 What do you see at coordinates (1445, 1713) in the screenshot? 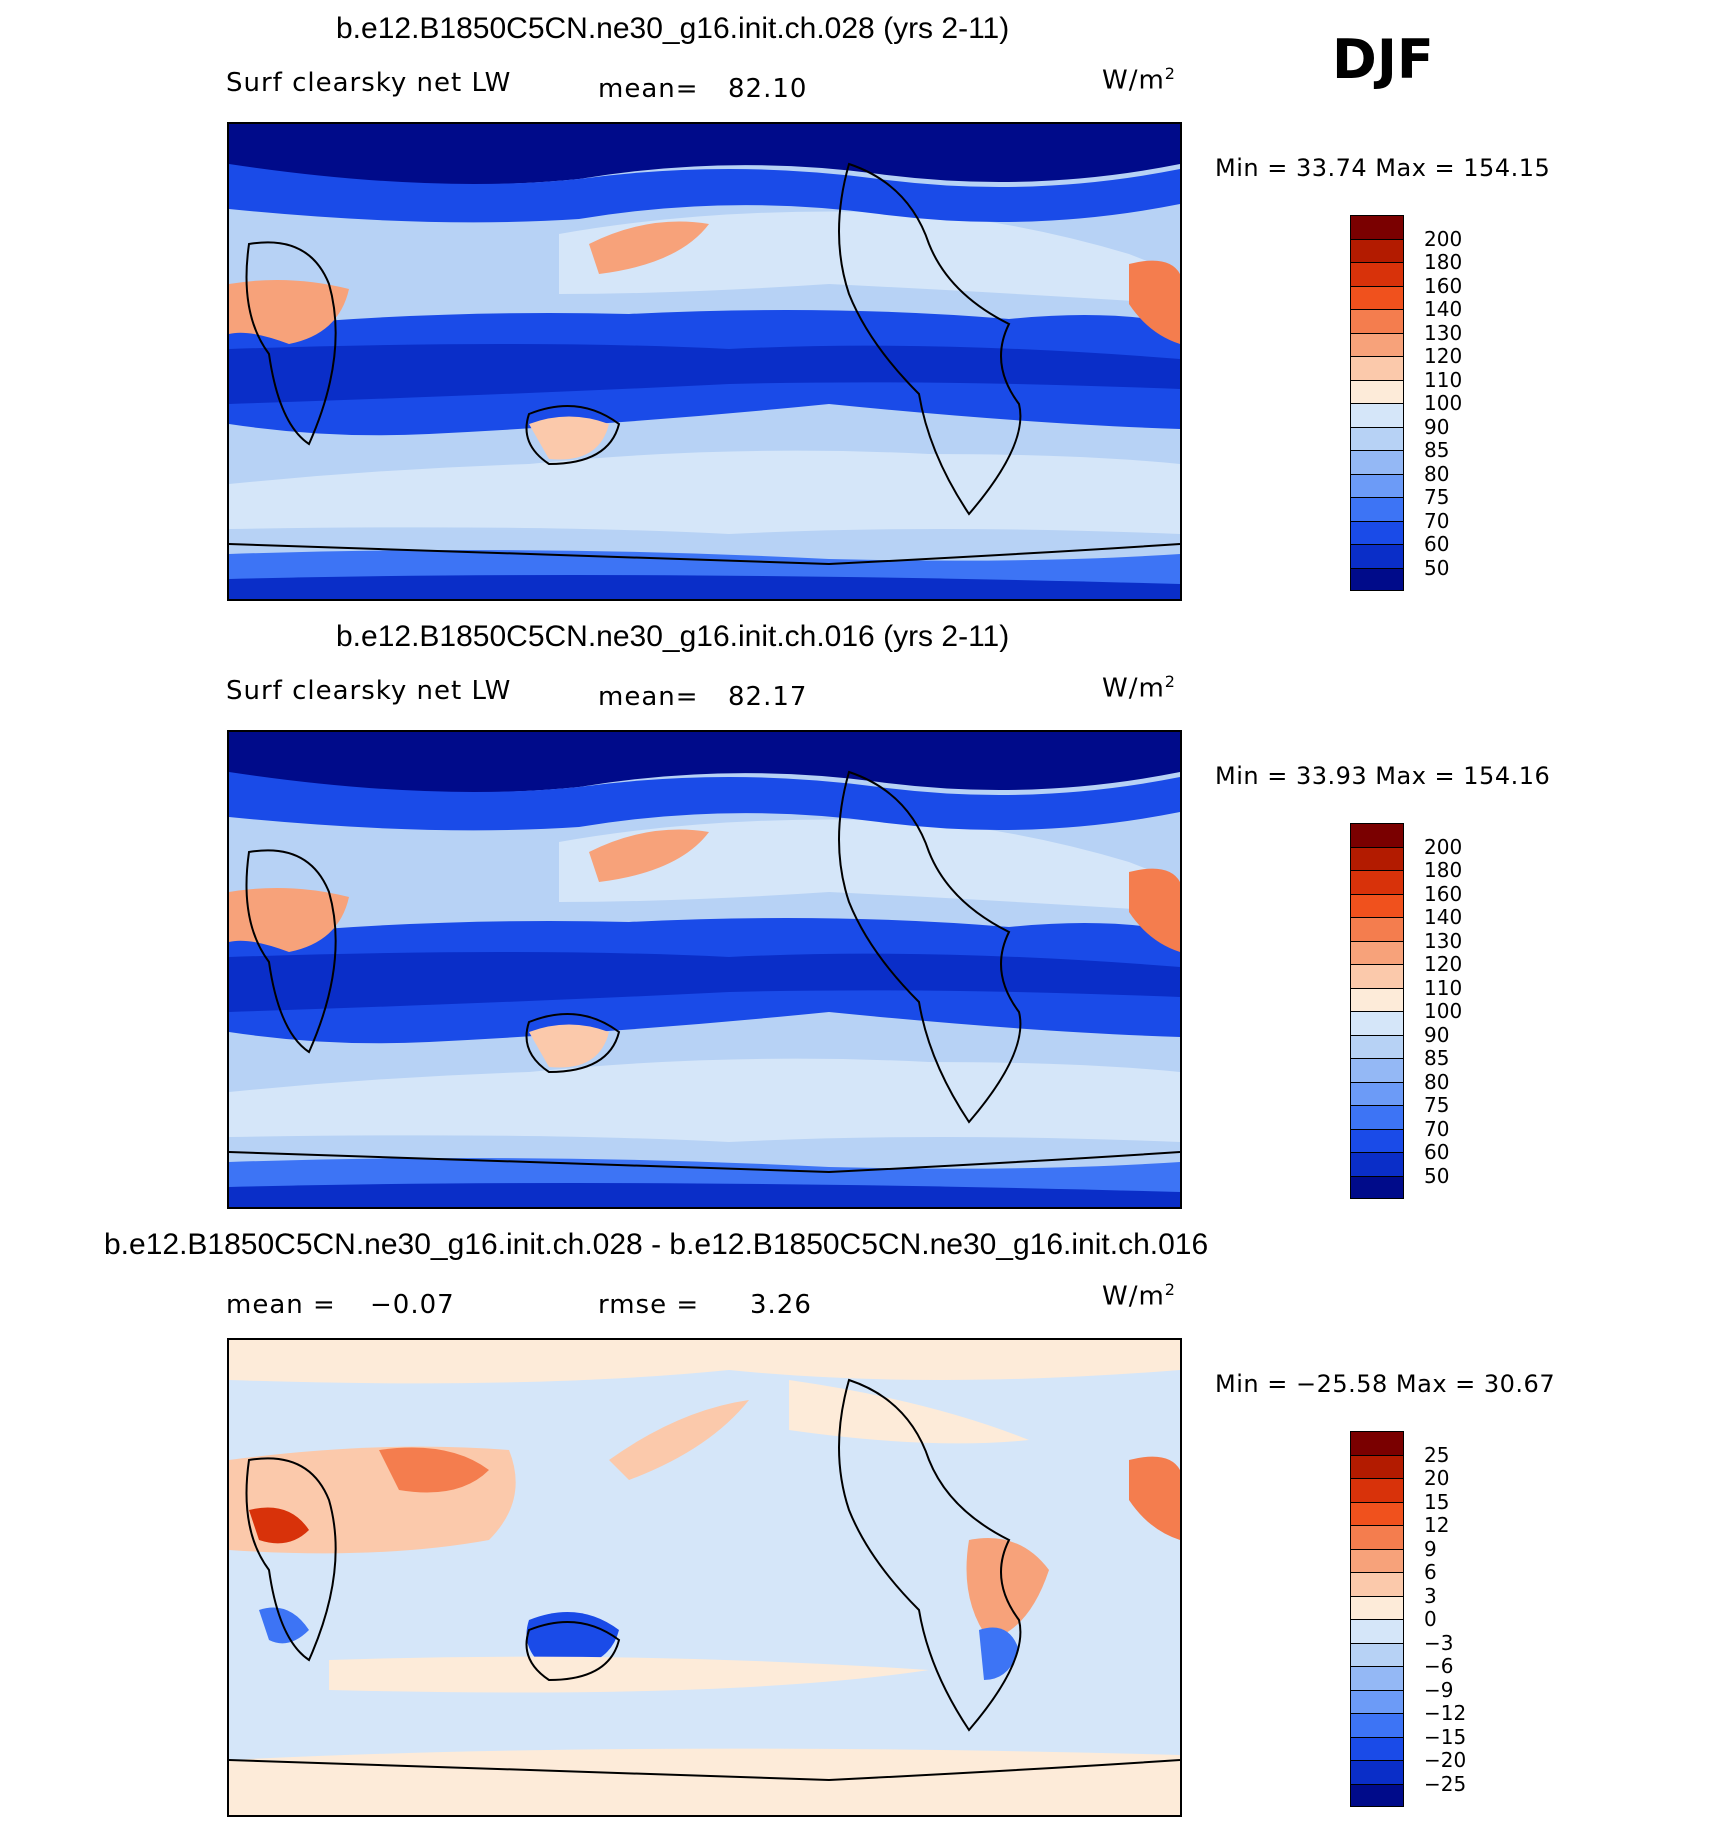
I see `colorbar-tick-label: −12` at bounding box center [1445, 1713].